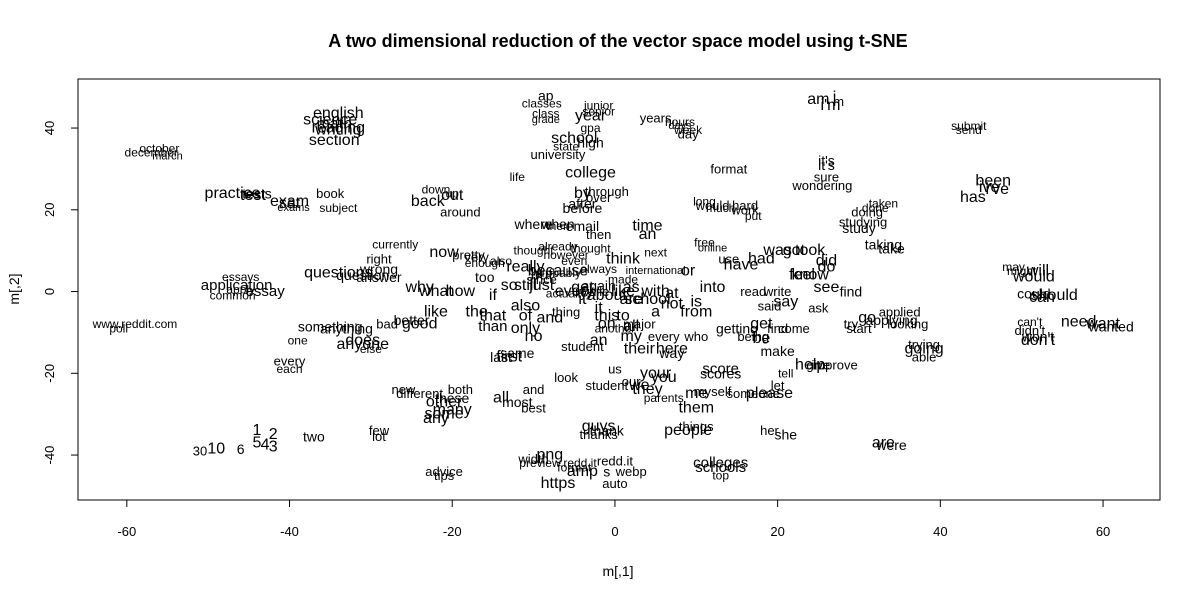  Describe the element at coordinates (558, 271) in the screenshot. I see `word-point: because` at that location.